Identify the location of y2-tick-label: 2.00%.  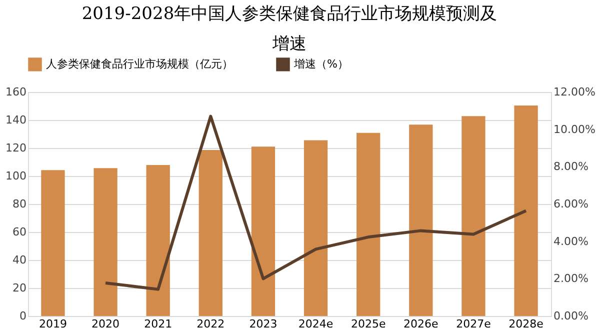
(571, 279).